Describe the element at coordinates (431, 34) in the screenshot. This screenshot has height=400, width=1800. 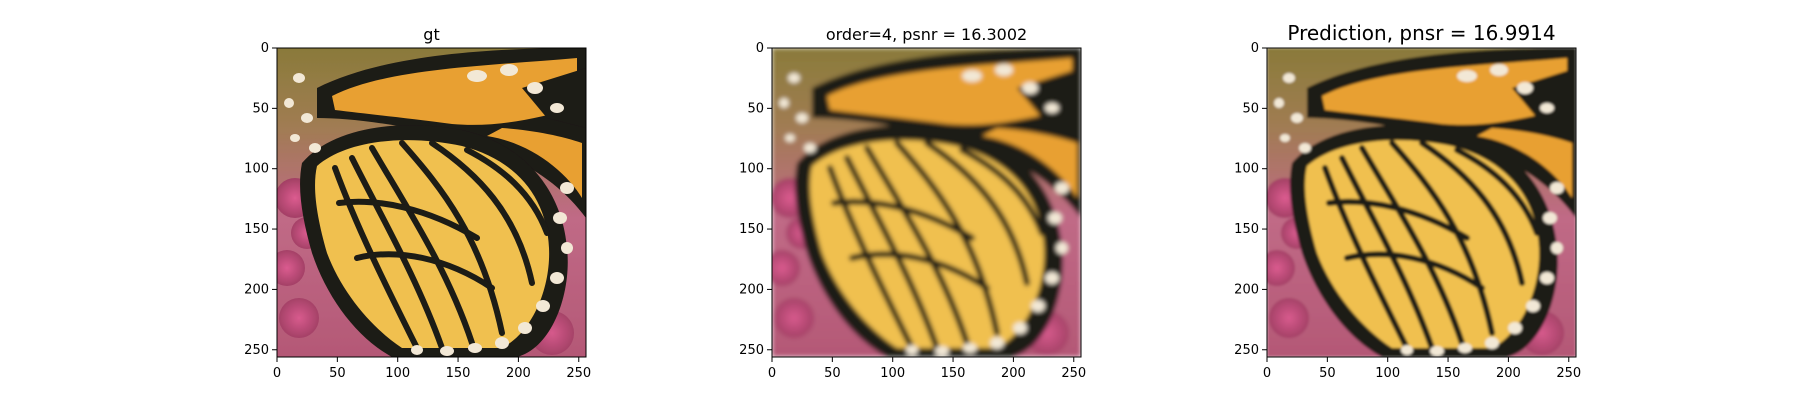
I see `panel-title: gt` at that location.